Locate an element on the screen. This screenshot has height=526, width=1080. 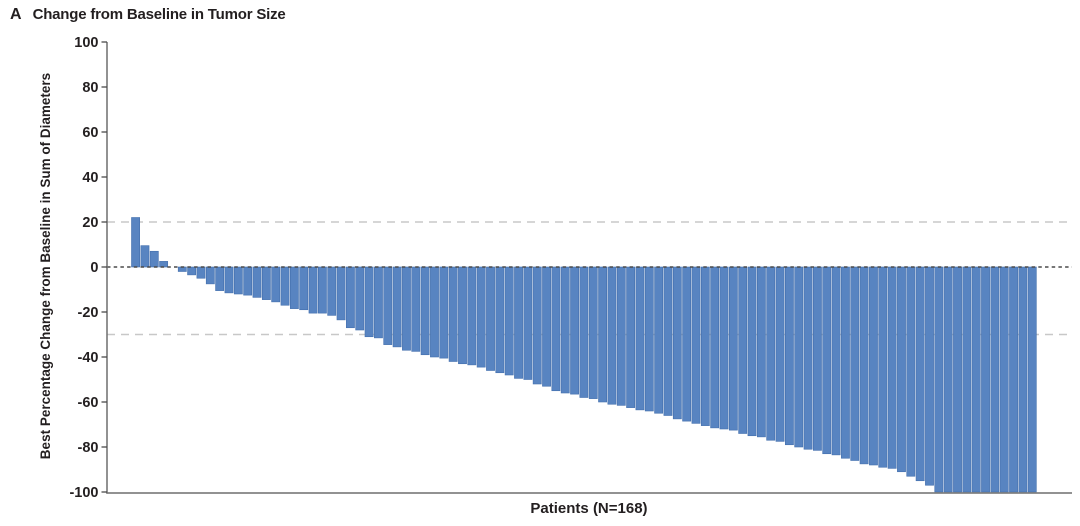
y-tick-label: -20 is located at coordinates (88, 313).